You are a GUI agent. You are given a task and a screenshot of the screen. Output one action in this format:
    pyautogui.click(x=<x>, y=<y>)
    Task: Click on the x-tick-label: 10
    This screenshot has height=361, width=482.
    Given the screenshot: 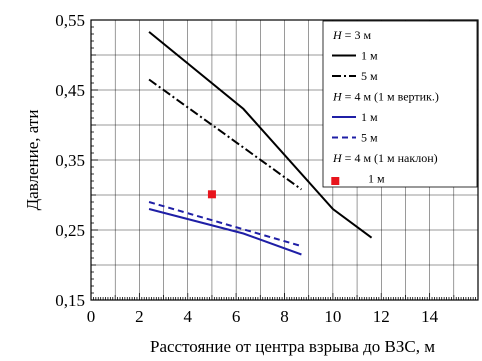 What is the action you would take?
    pyautogui.click(x=332, y=316)
    